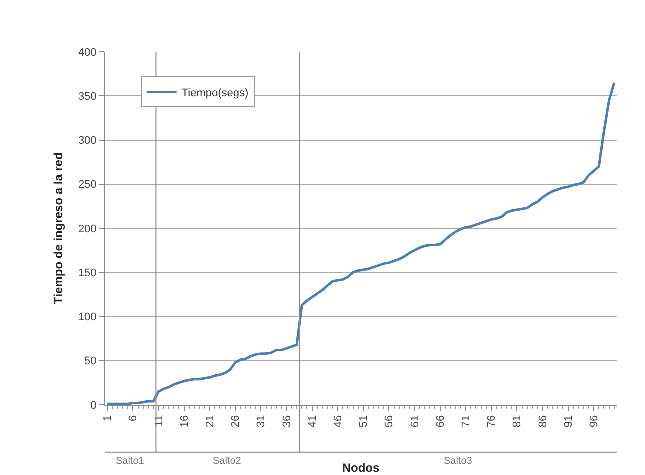 The height and width of the screenshot is (475, 645). What do you see at coordinates (466, 421) in the screenshot?
I see `x-tick-label: 71` at bounding box center [466, 421].